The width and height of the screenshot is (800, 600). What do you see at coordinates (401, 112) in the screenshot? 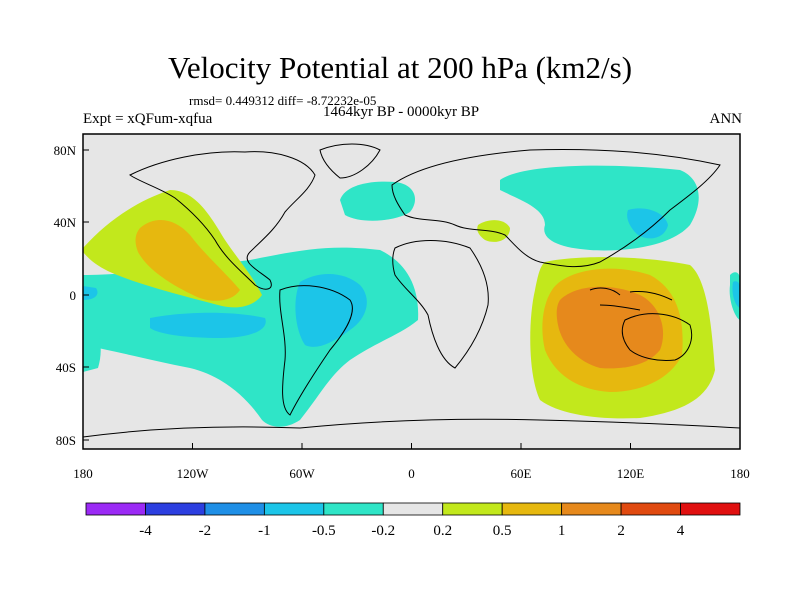
I see `period-label: 1464kyr BP - 0000kyr BP` at bounding box center [401, 112].